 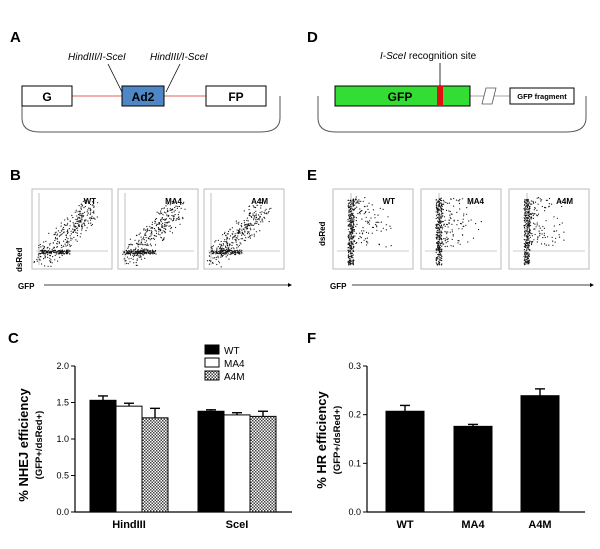 I want to click on y-tick-label: 1.5, so click(x=62, y=403).